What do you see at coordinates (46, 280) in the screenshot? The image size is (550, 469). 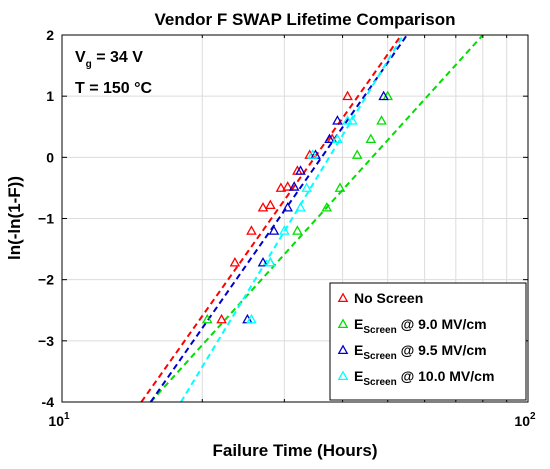 I see `y-tick-label: −2` at bounding box center [46, 280].